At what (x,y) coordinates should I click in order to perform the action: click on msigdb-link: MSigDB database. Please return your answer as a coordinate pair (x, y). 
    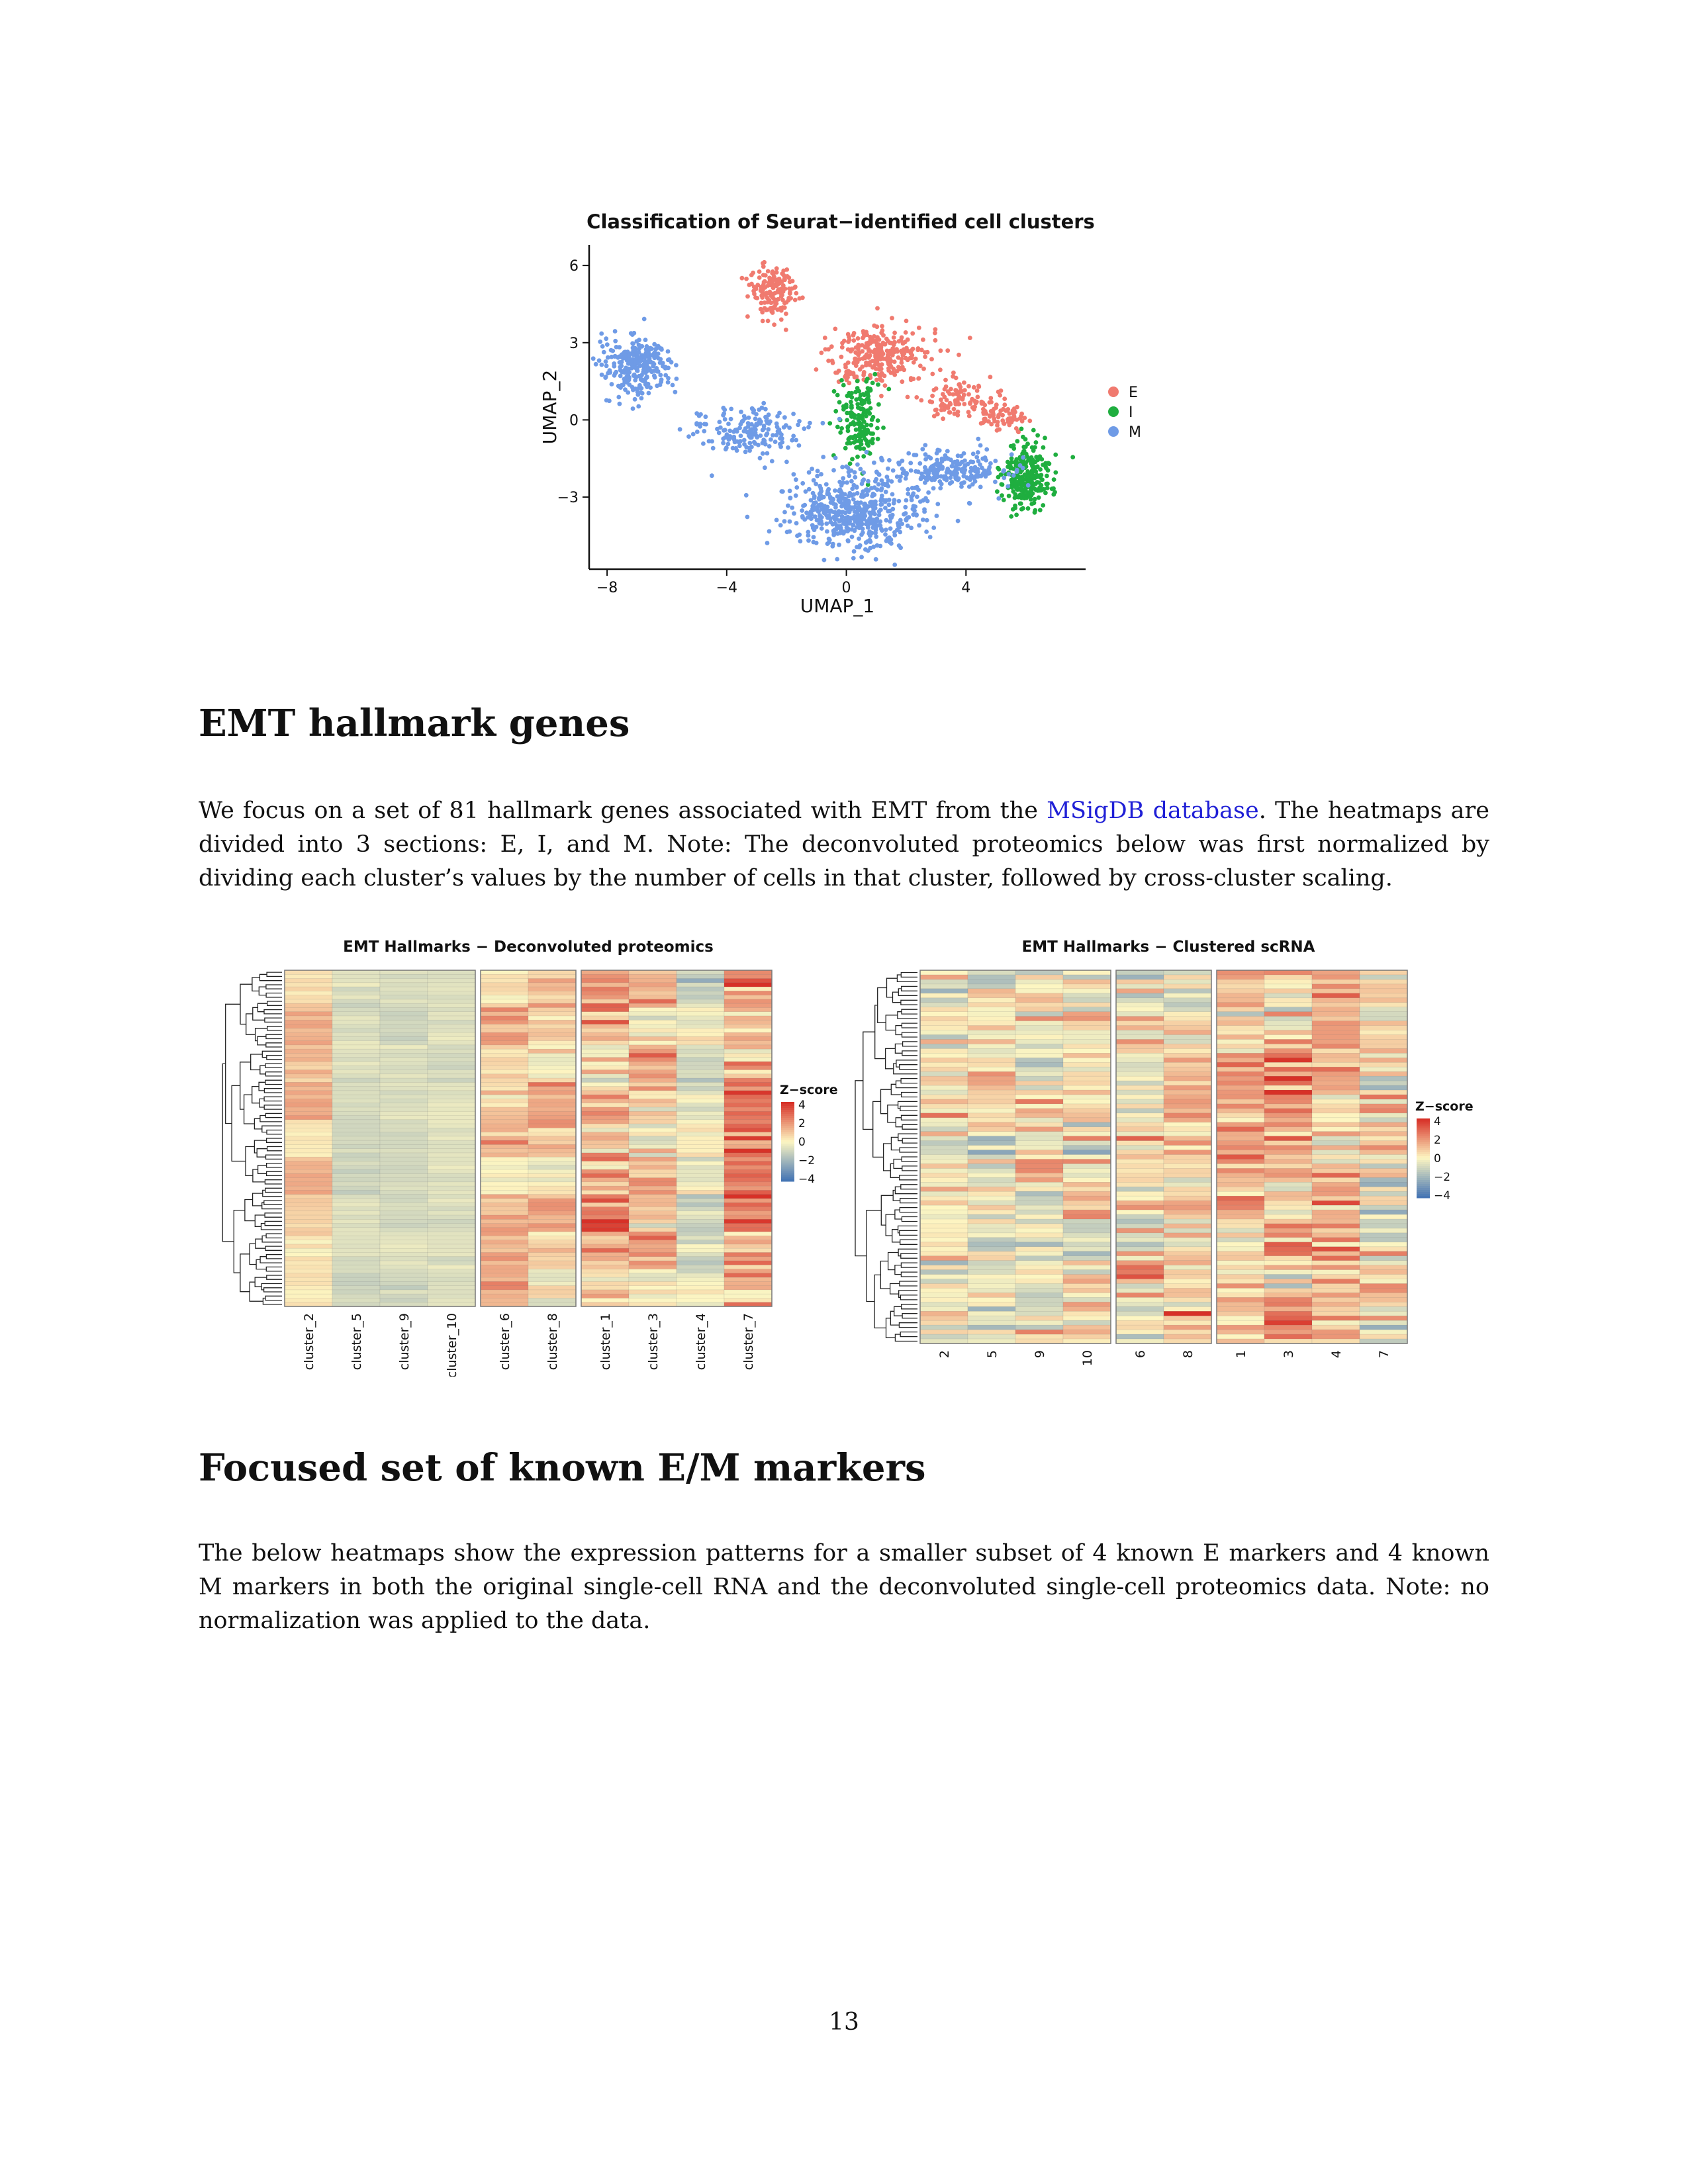
    Looking at the image, I should click on (1153, 810).